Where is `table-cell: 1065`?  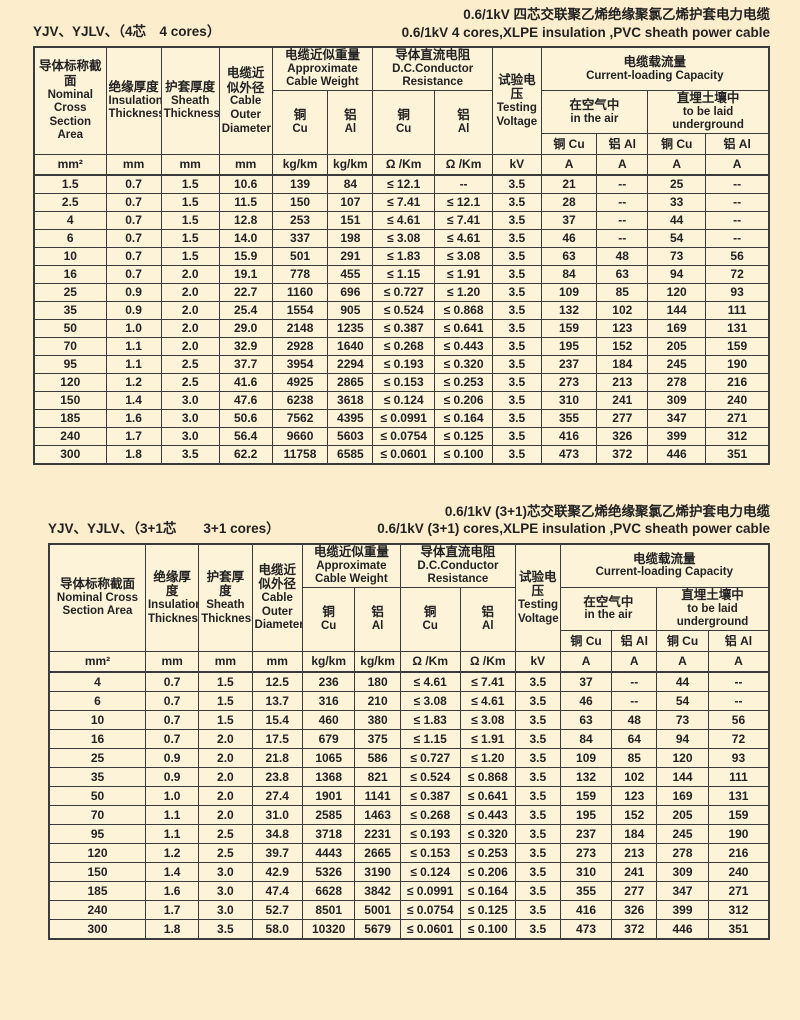 table-cell: 1065 is located at coordinates (328, 757).